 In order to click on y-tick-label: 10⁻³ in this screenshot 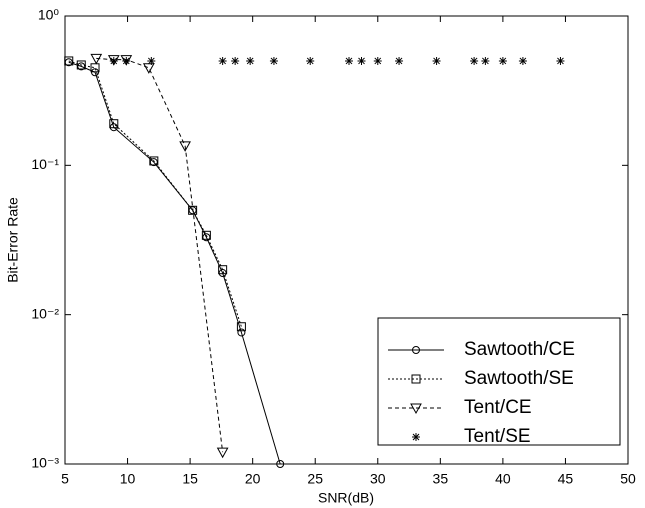, I will do `click(45, 463)`.